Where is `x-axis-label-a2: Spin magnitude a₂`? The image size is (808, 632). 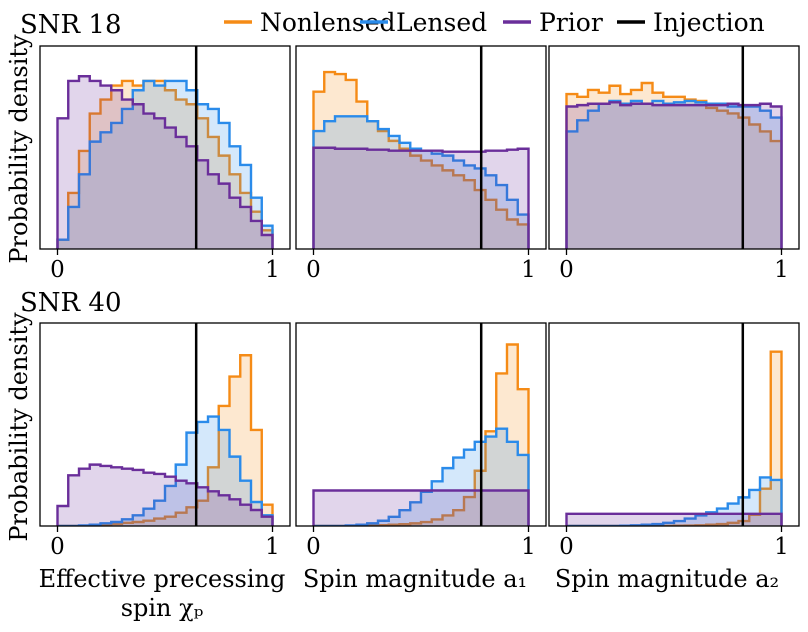
x-axis-label-a2: Spin magnitude a₂ is located at coordinates (667, 579).